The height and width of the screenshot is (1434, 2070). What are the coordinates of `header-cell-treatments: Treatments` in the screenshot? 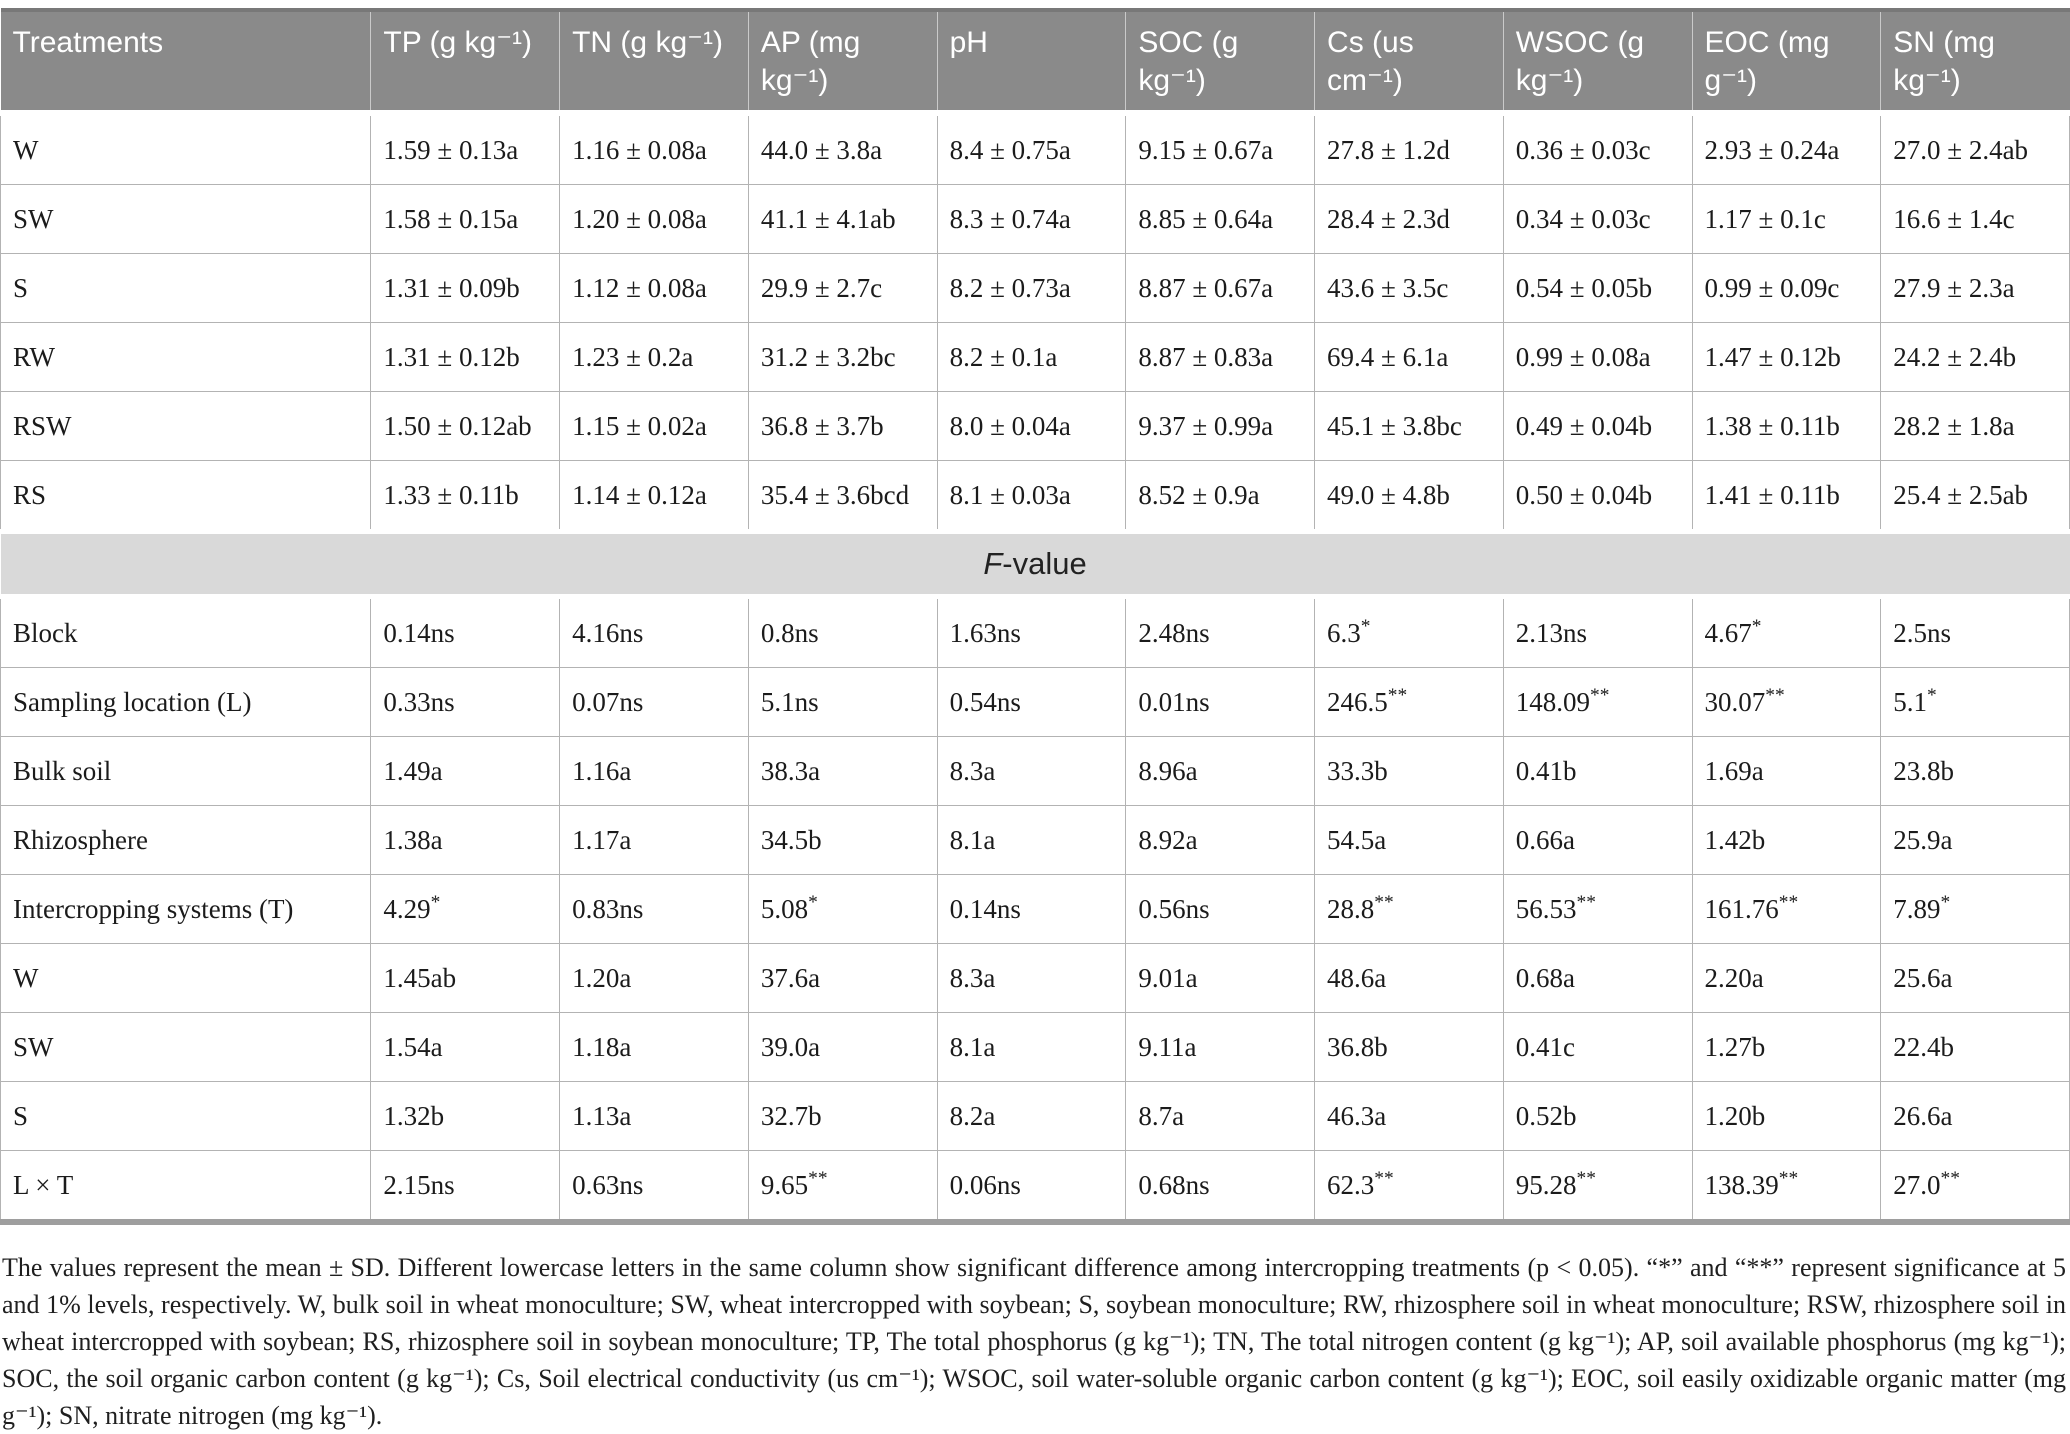 It's located at (185, 62).